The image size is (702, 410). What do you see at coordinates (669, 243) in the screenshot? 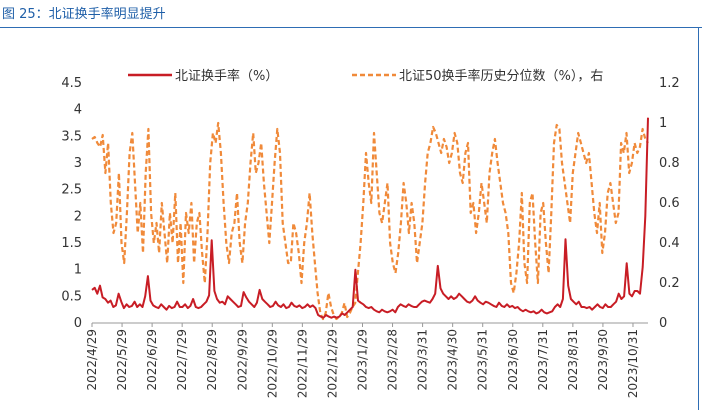
I see `y-right-tick-label: 0.4` at bounding box center [669, 243].